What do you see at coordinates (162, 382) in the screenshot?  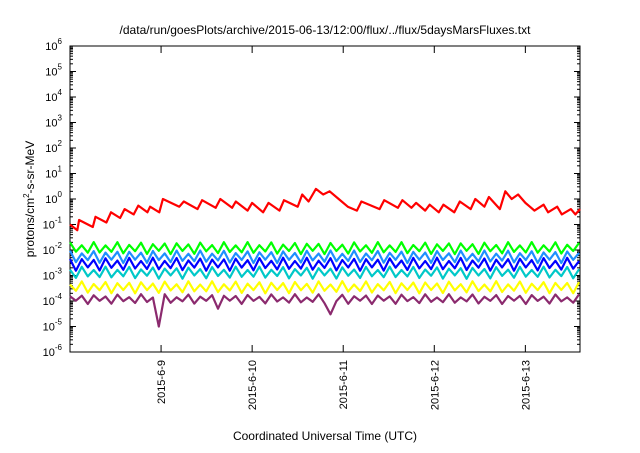 I see `x-tick-label: 2015-6-9` at bounding box center [162, 382].